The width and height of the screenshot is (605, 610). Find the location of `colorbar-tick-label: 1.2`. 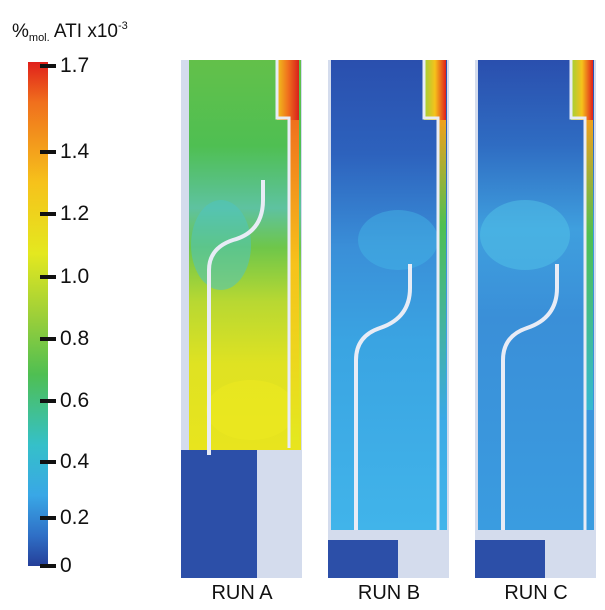

colorbar-tick-label: 1.2 is located at coordinates (75, 213).